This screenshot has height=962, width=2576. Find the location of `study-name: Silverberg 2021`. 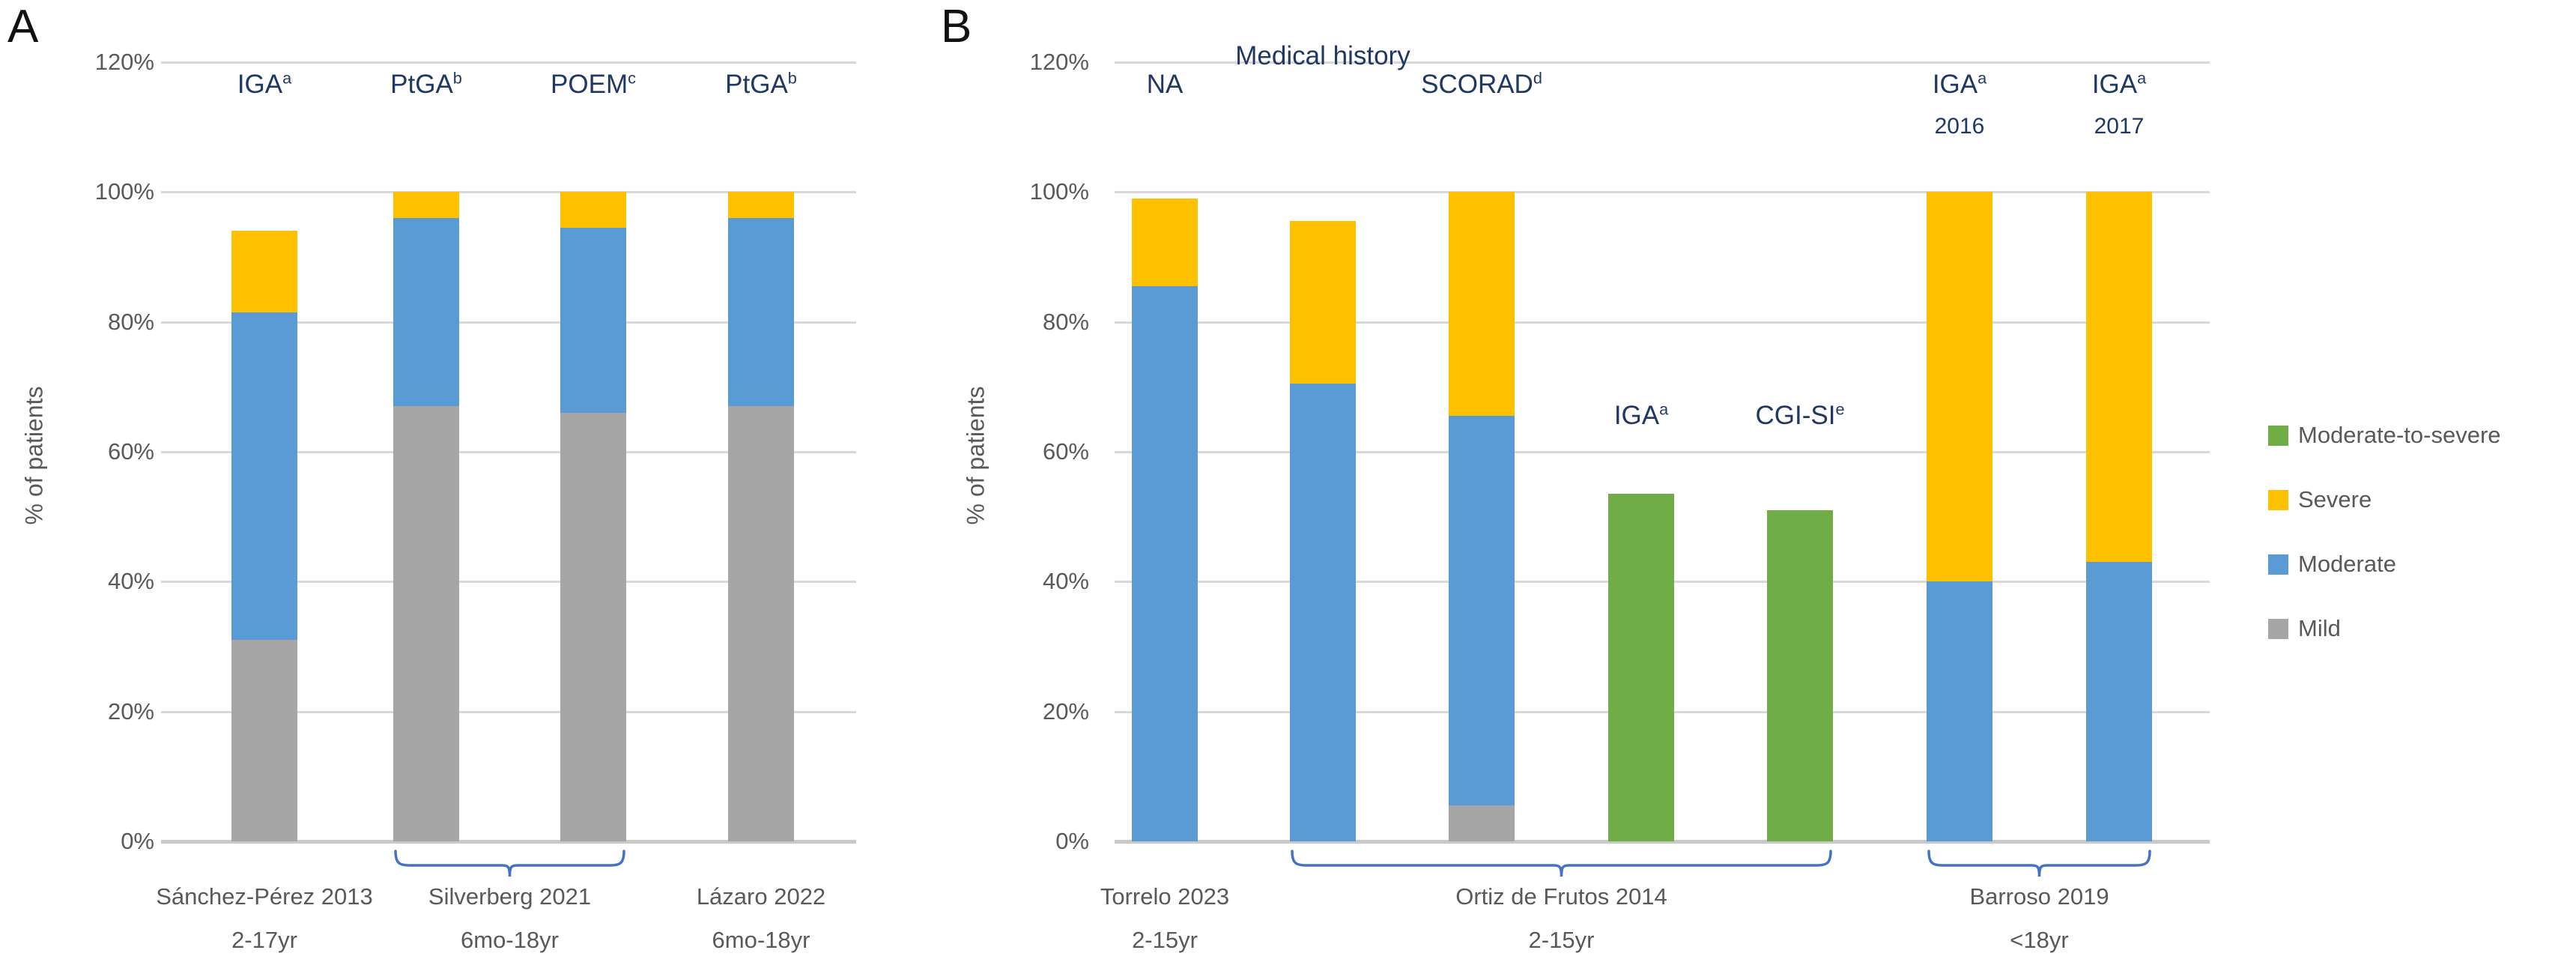

study-name: Silverberg 2021 is located at coordinates (510, 897).